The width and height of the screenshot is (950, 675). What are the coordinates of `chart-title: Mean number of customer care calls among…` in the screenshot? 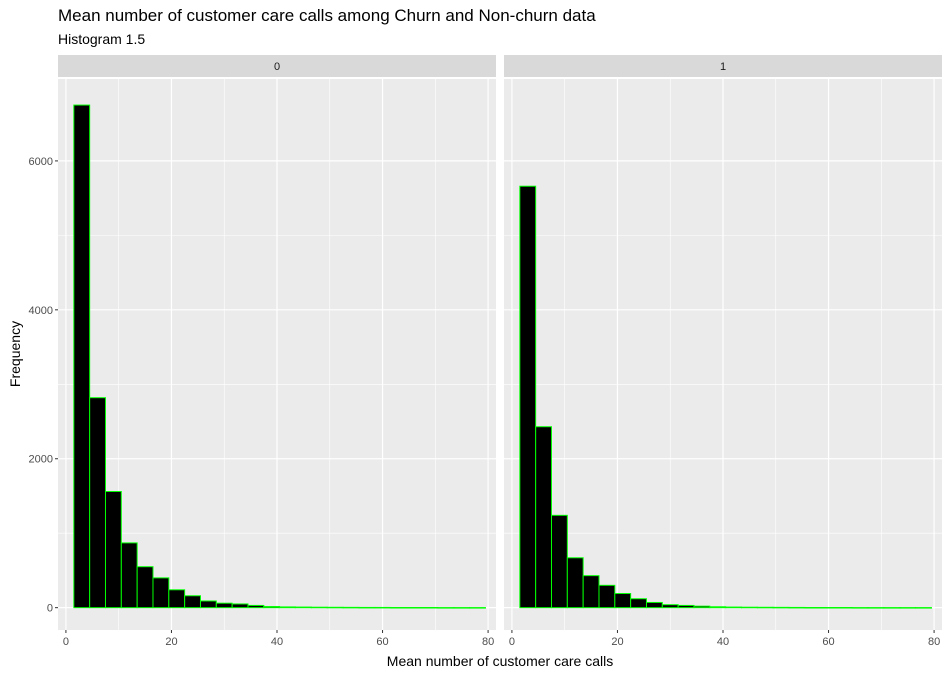 It's located at (327, 15).